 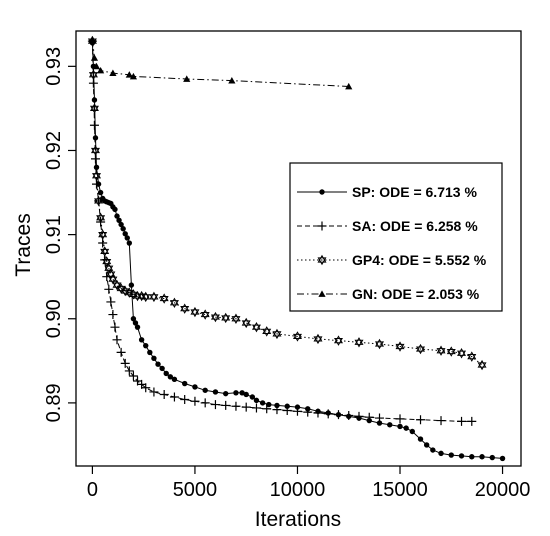 What do you see at coordinates (23, 244) in the screenshot?
I see `y-axis-label: Traces` at bounding box center [23, 244].